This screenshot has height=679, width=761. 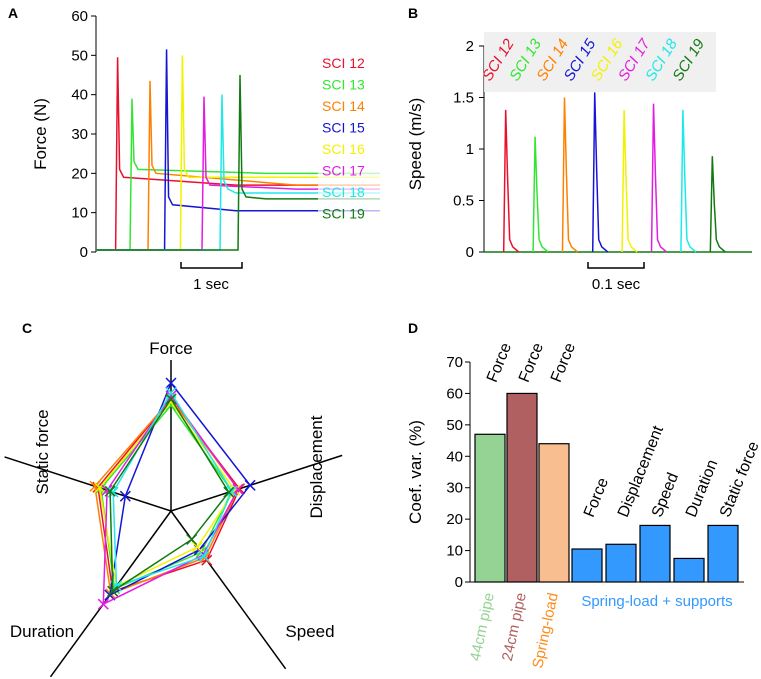 I want to click on scale-bar-label: 1 sec, so click(x=211, y=284).